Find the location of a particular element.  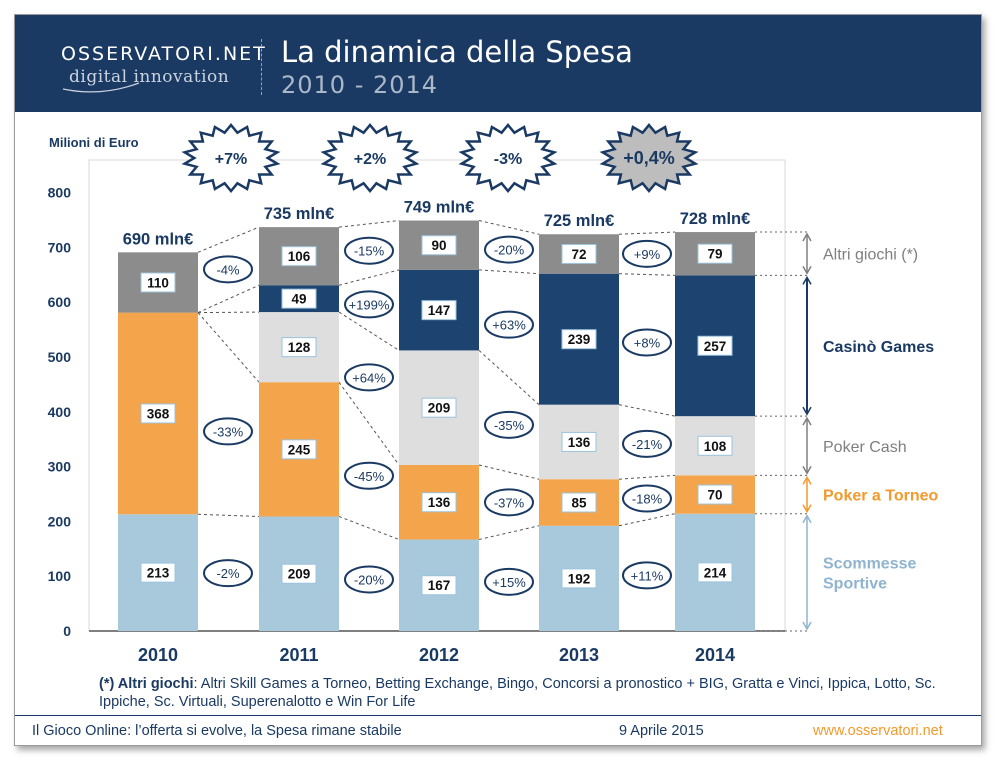

value-label: 49 is located at coordinates (298, 299).